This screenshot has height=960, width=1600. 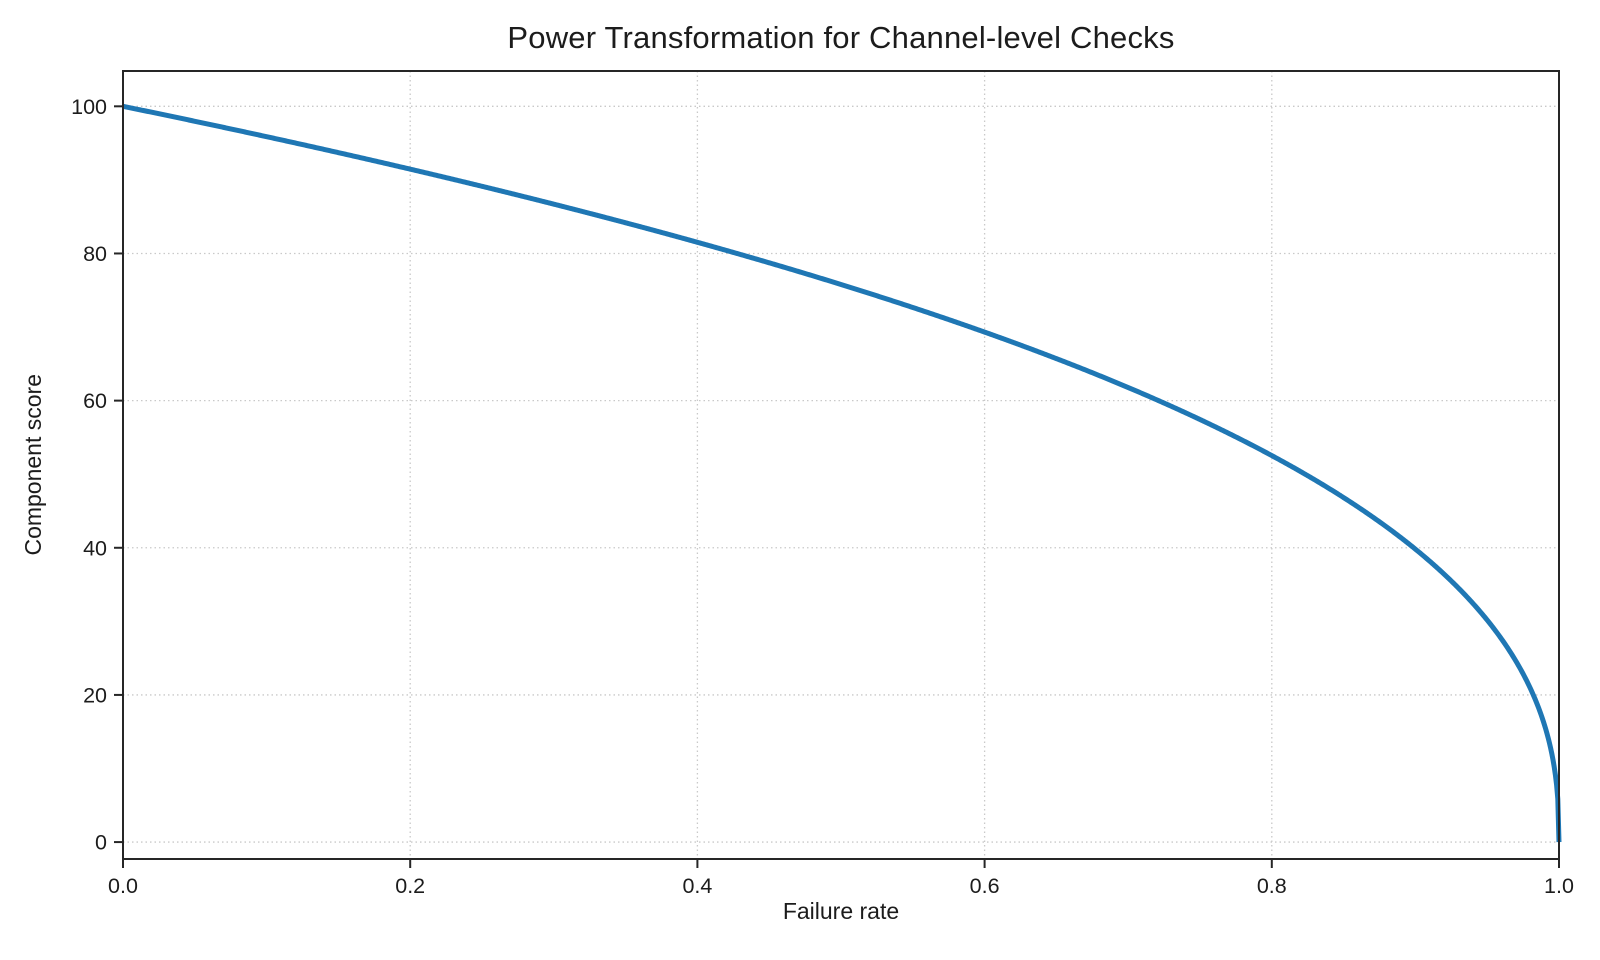 What do you see at coordinates (697, 886) in the screenshot?
I see `x-tick-label: 0.4` at bounding box center [697, 886].